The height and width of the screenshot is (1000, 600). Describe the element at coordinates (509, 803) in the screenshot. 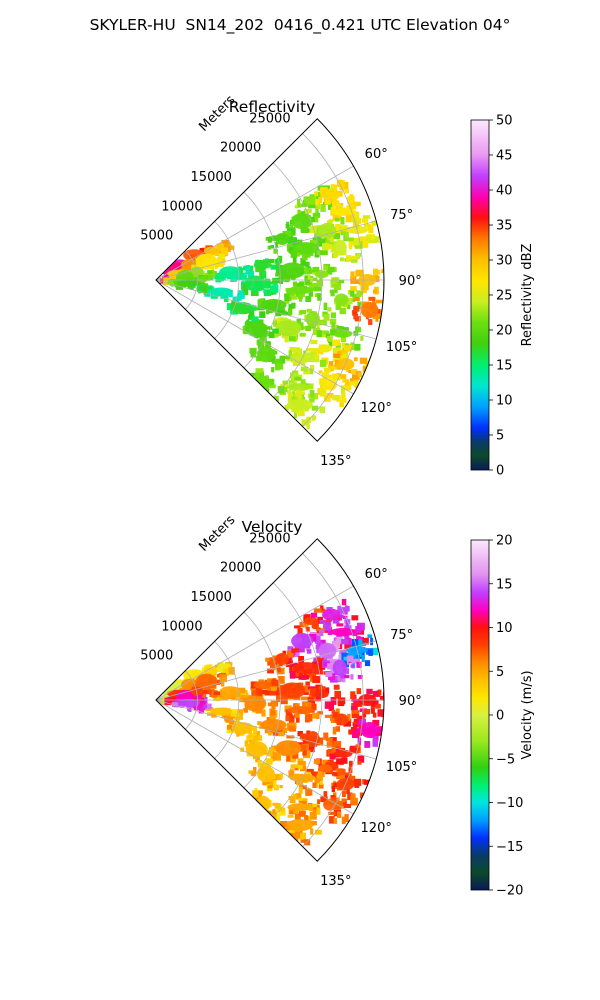

I see `colorbar-tick-label: −10` at that location.